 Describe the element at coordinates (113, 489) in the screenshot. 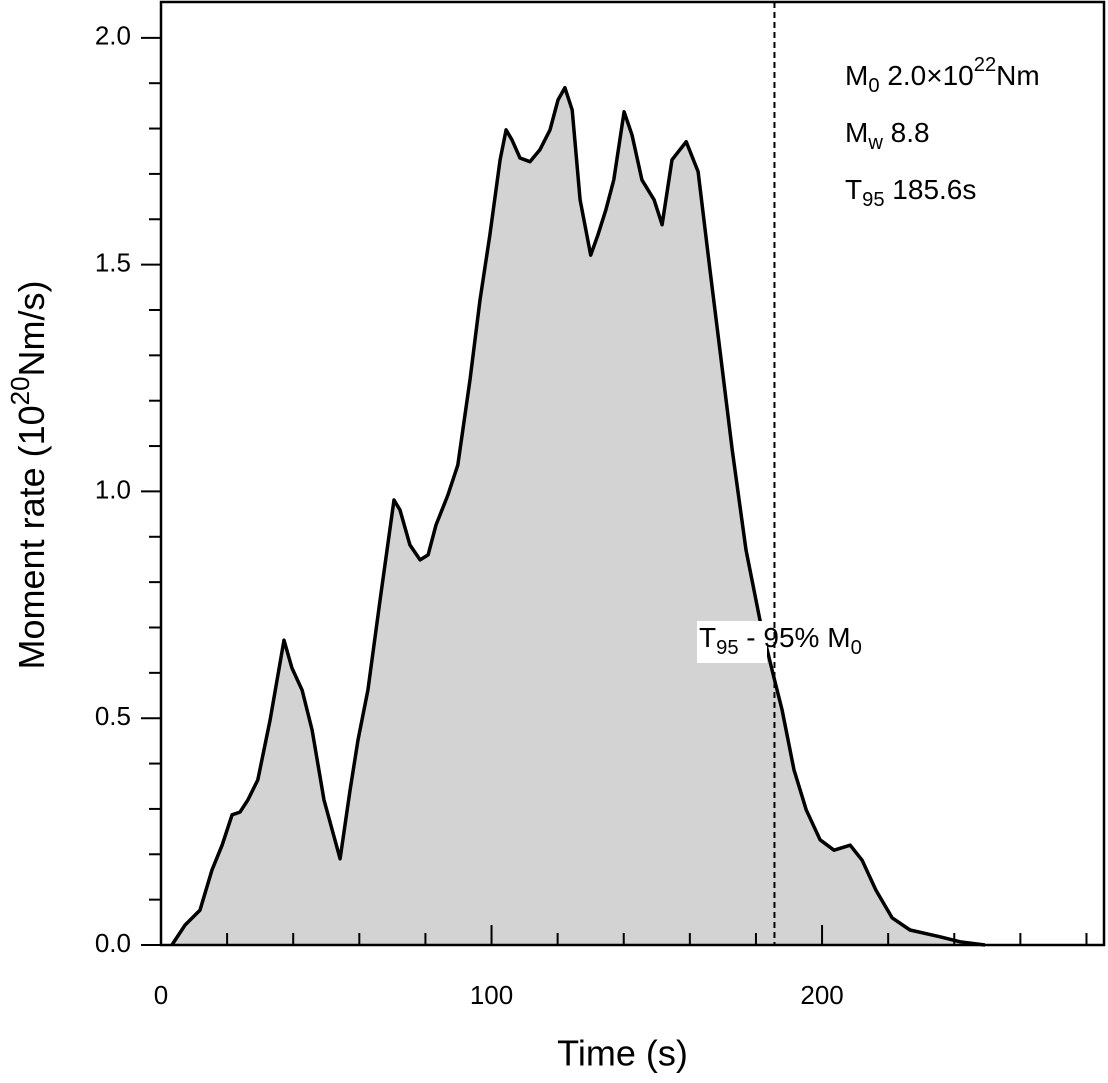

I see `y-tick-label: 1.0` at that location.